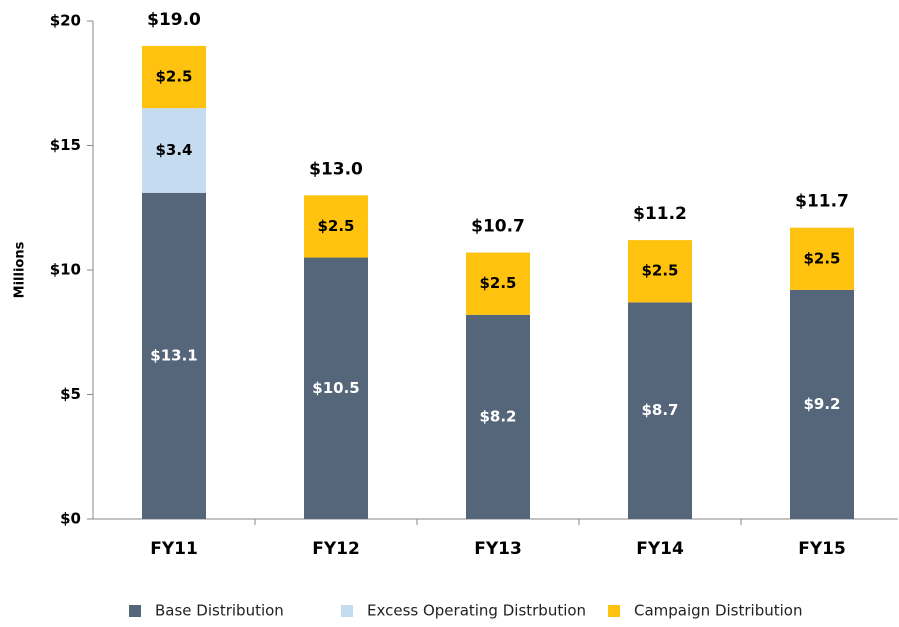  I want to click on y-tick-label: $5, so click(70, 394).